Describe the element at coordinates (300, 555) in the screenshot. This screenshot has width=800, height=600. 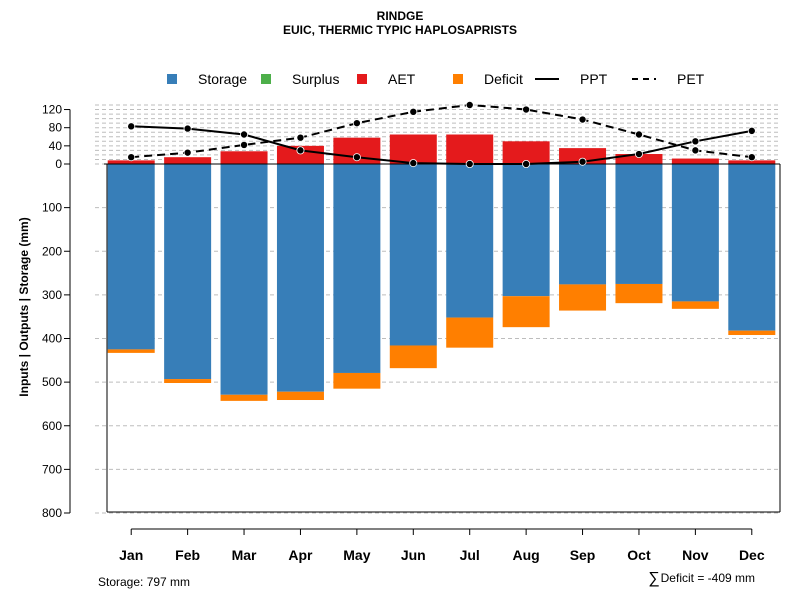
I see `x-tick-label: Apr` at that location.